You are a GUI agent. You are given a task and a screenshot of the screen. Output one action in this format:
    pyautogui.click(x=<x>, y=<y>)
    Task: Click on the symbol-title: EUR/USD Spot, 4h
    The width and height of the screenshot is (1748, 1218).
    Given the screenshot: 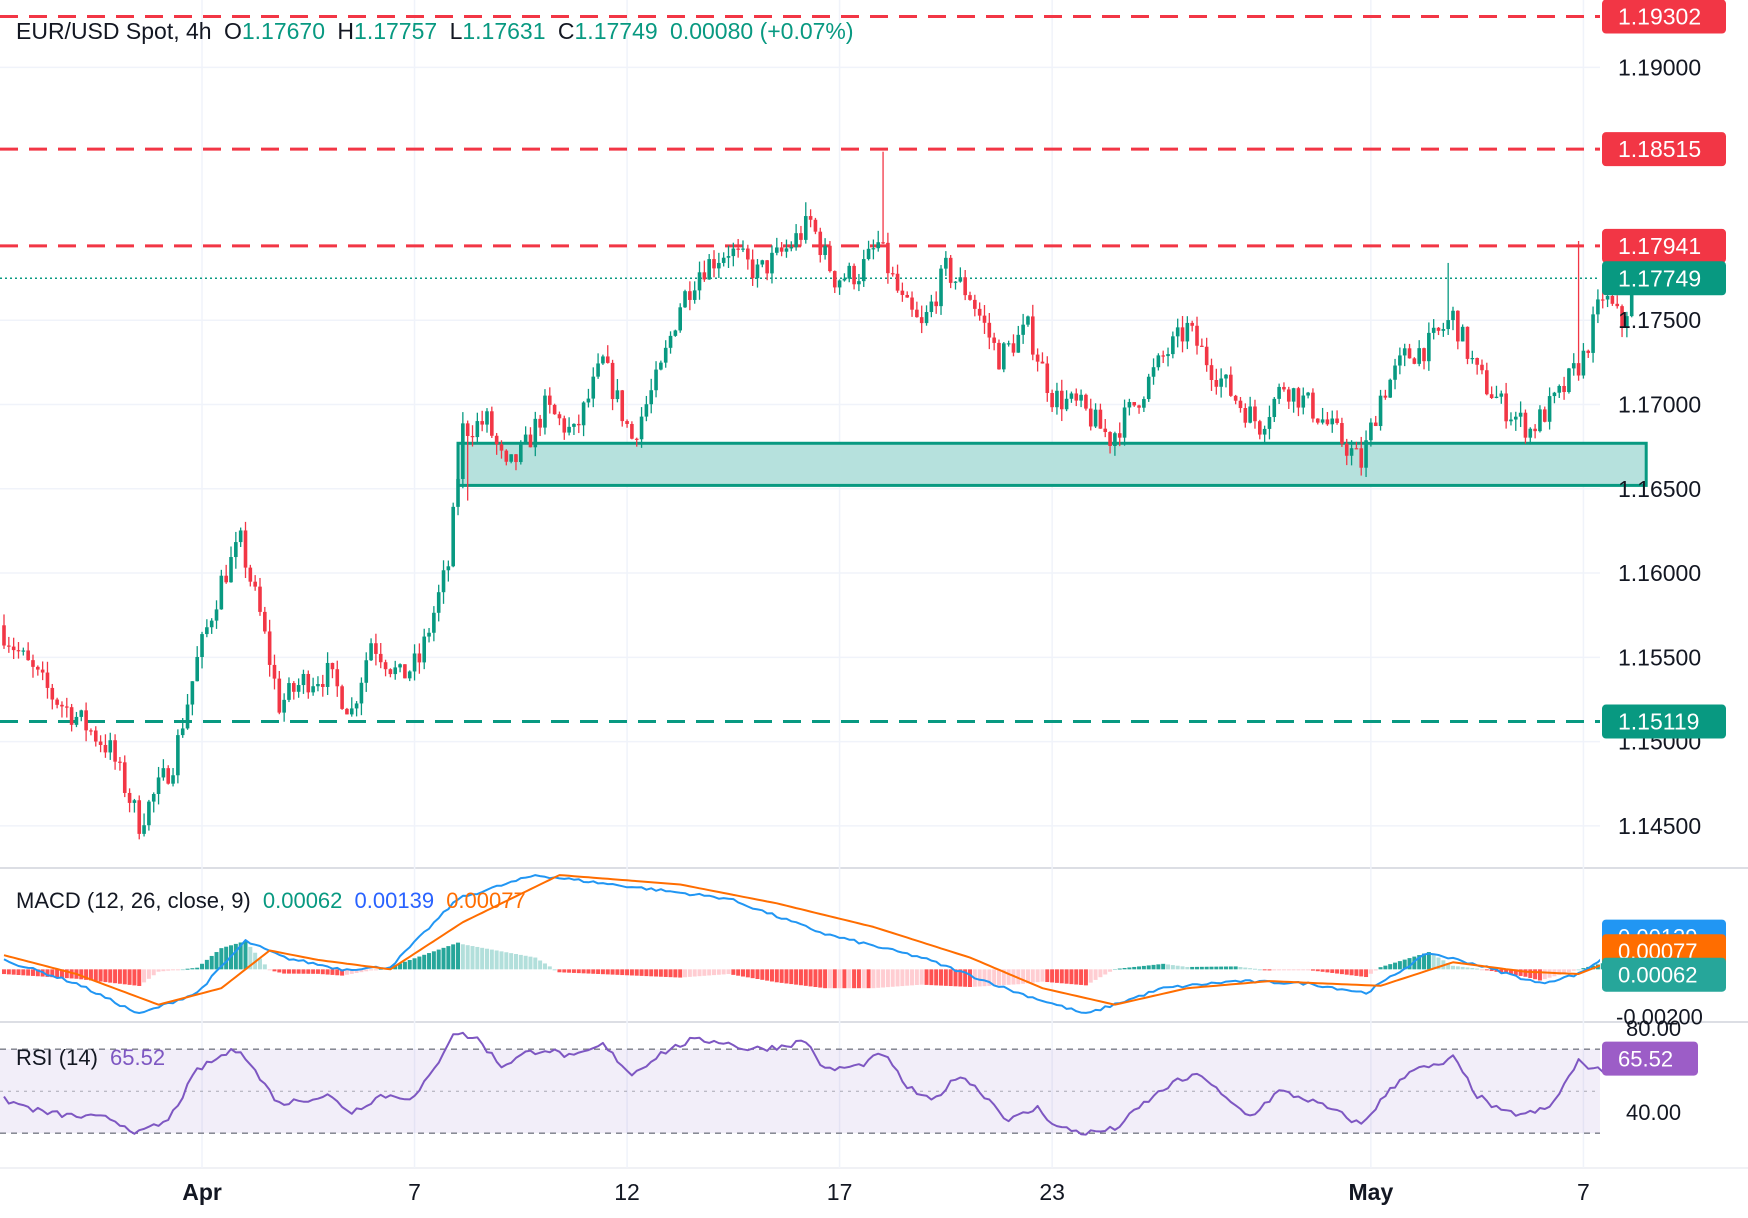 What is the action you would take?
    pyautogui.click(x=114, y=31)
    